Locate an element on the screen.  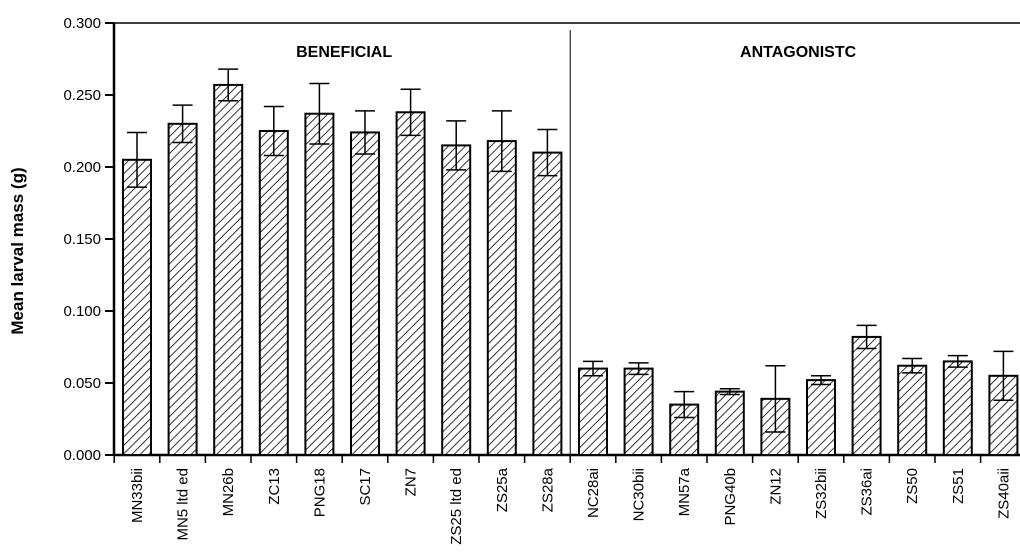
y-axis-title: Mean larval mass (g) is located at coordinates (17, 250).